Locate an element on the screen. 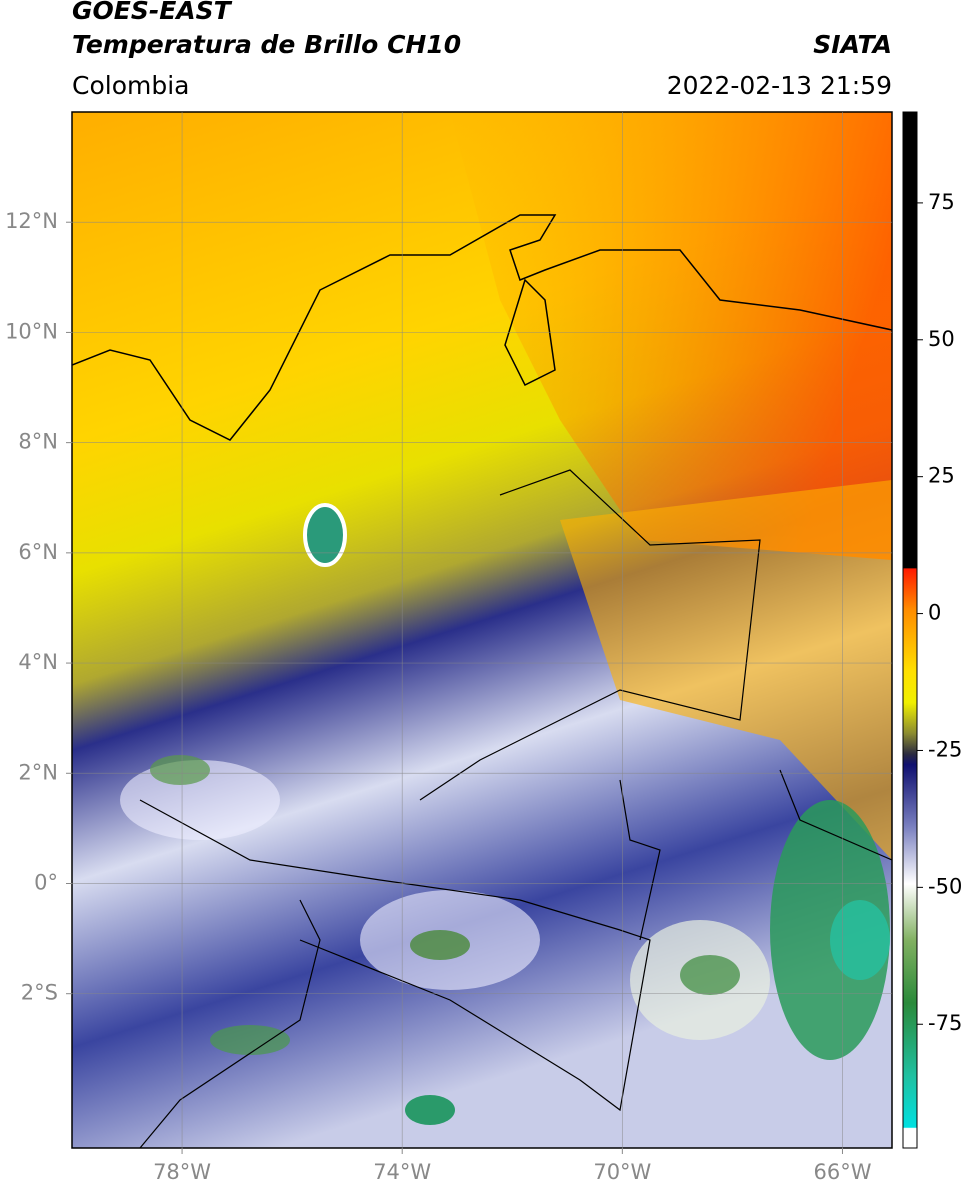 The image size is (966, 1194). x-tick-label: 70°W is located at coordinates (622, 1172).